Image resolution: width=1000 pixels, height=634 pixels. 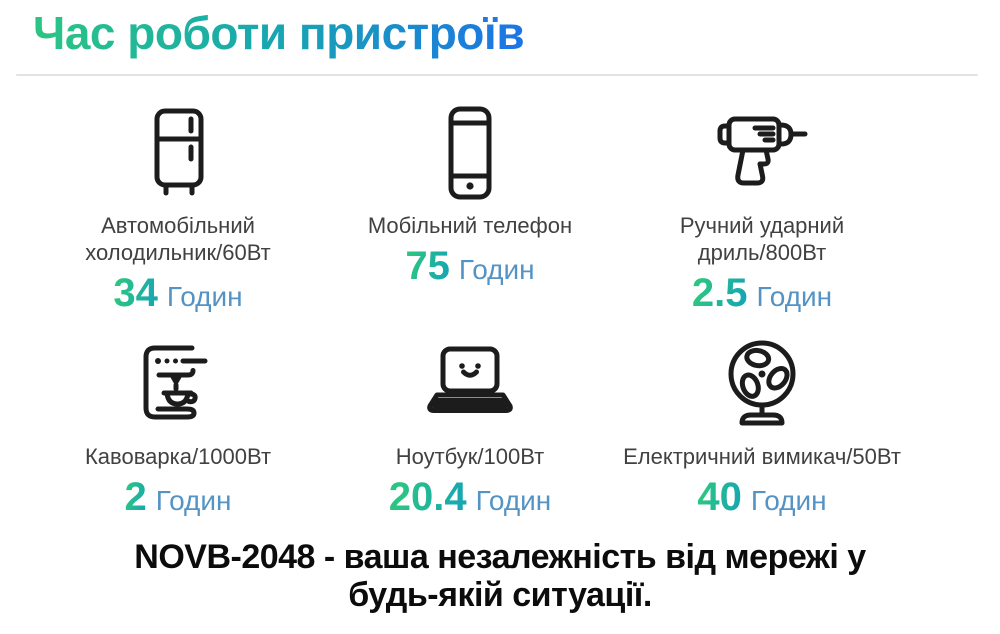 I want to click on device-card-fan: Електричний вимикач/50Вт 40 Годин, so click(x=762, y=428).